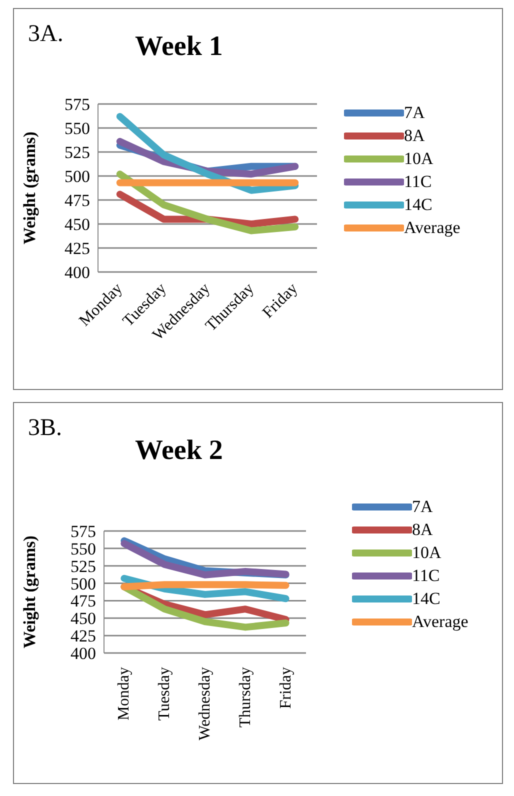 This screenshot has height=796, width=514. Describe the element at coordinates (45, 428) in the screenshot. I see `text: 3B.` at that location.